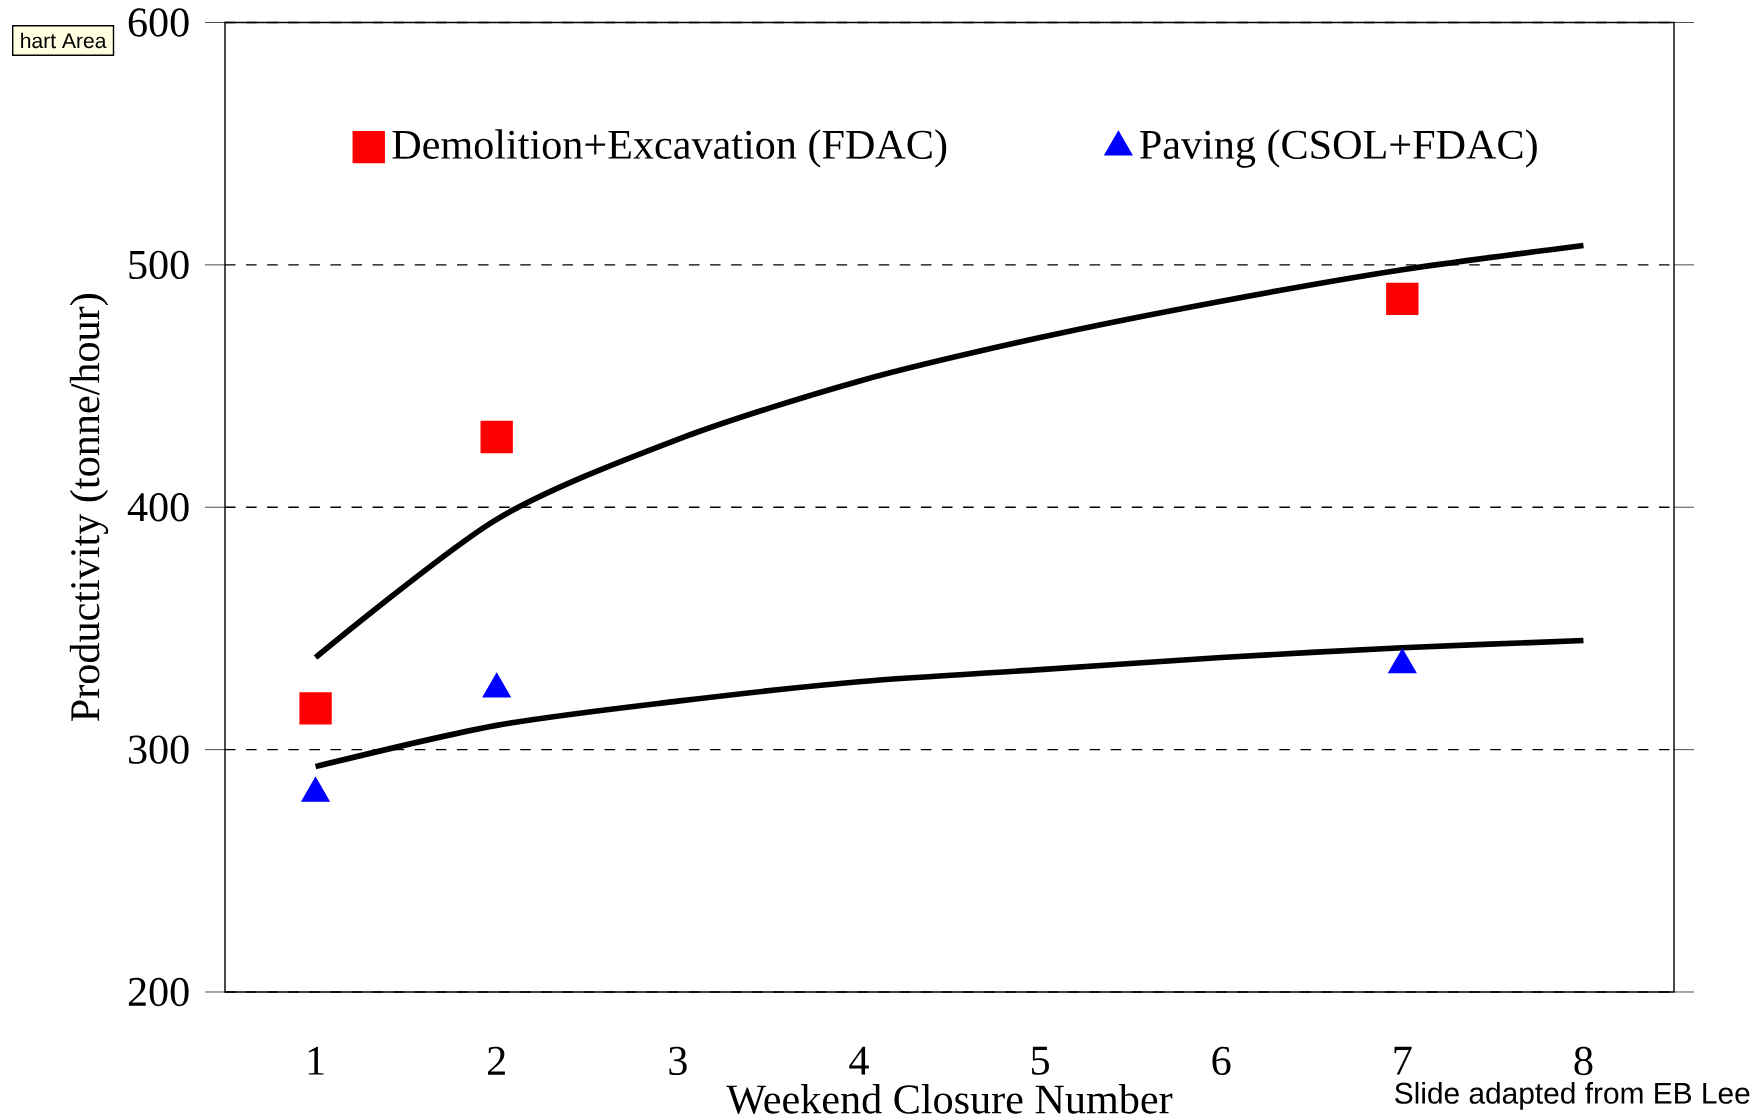 This screenshot has width=1764, height=1120. Describe the element at coordinates (158, 22) in the screenshot. I see `y-tick-label: 600` at that location.